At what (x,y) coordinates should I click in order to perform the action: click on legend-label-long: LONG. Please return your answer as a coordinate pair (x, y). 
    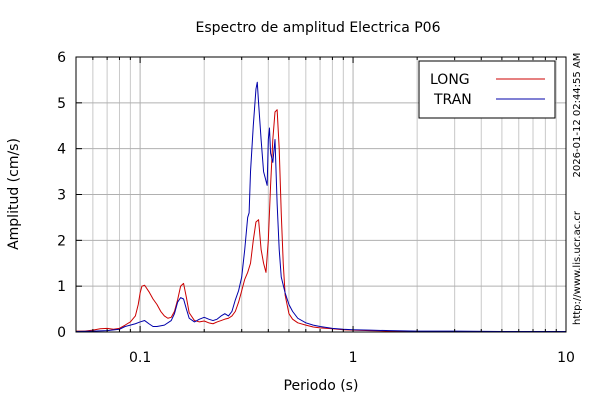
    Looking at the image, I should click on (450, 80).